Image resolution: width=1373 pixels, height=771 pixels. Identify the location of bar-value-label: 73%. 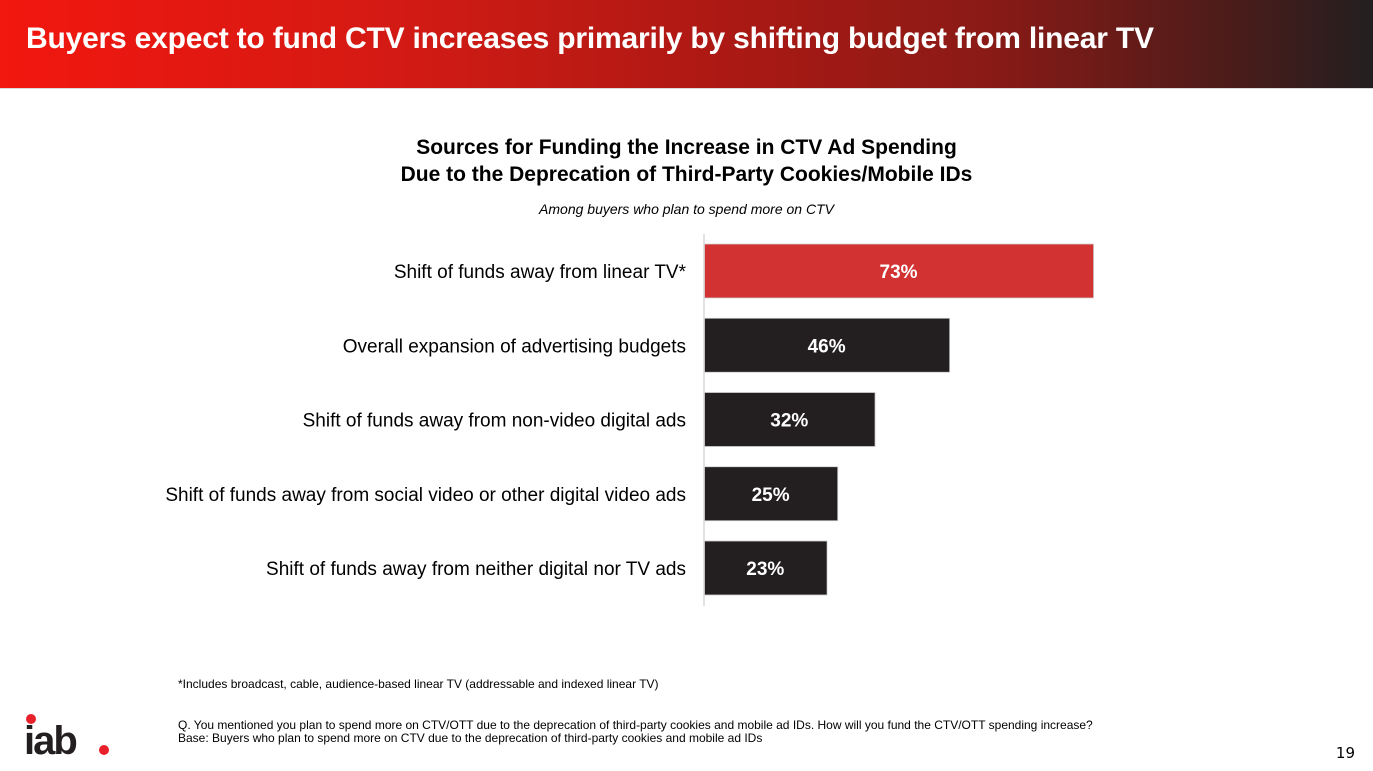
(899, 272).